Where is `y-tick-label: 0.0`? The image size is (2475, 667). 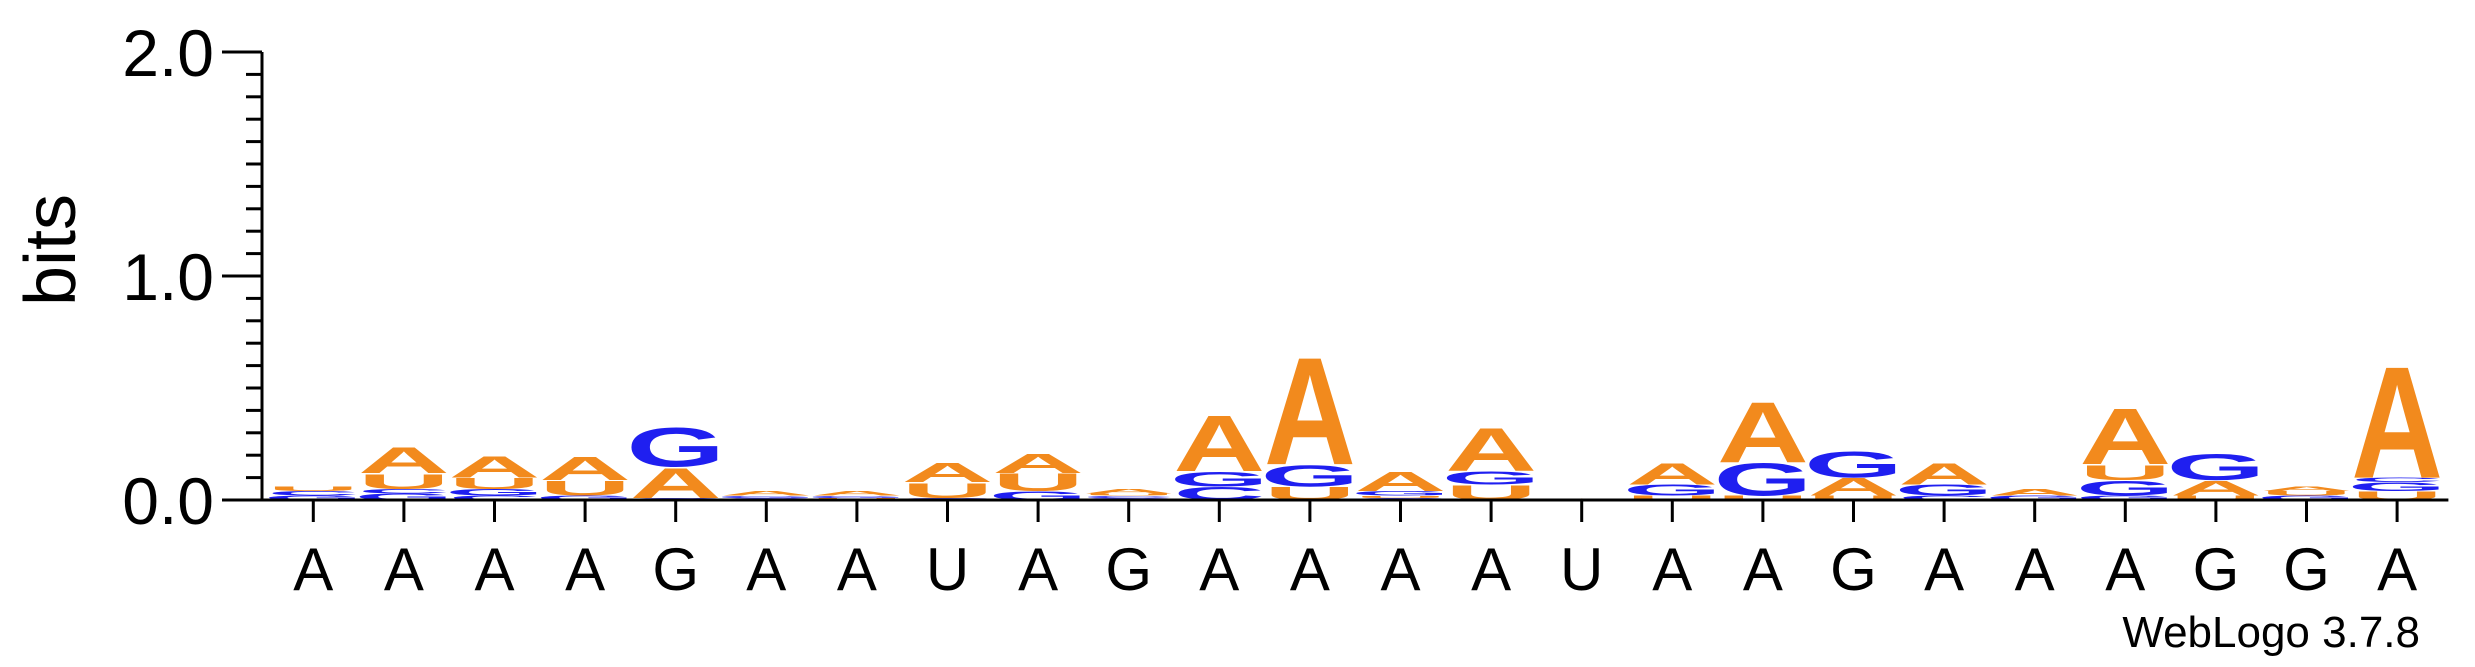
y-tick-label: 0.0 is located at coordinates (168, 501).